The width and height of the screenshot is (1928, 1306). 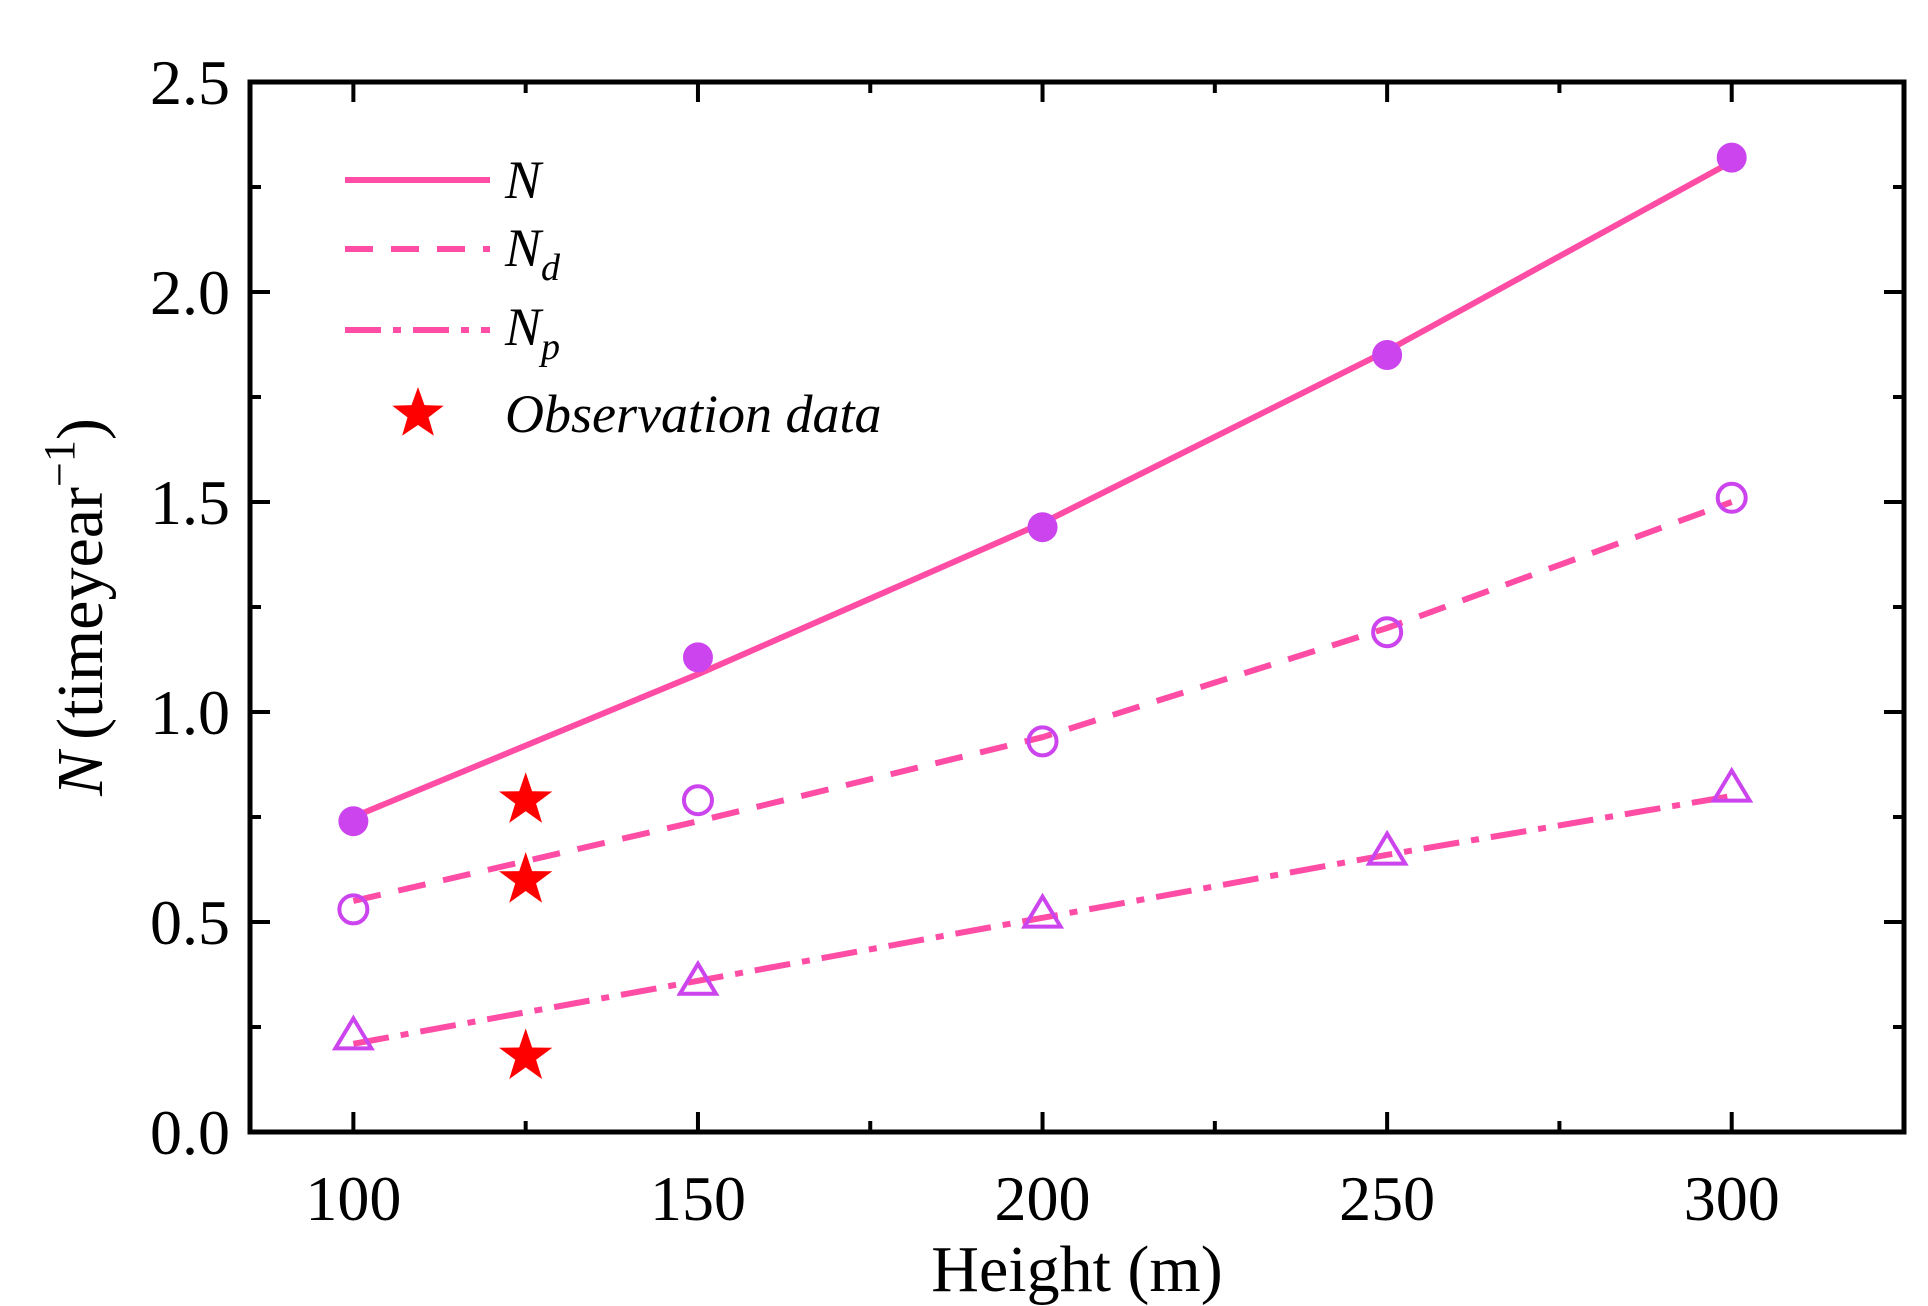 I want to click on y-axis-unit-close: ), so click(x=80, y=429).